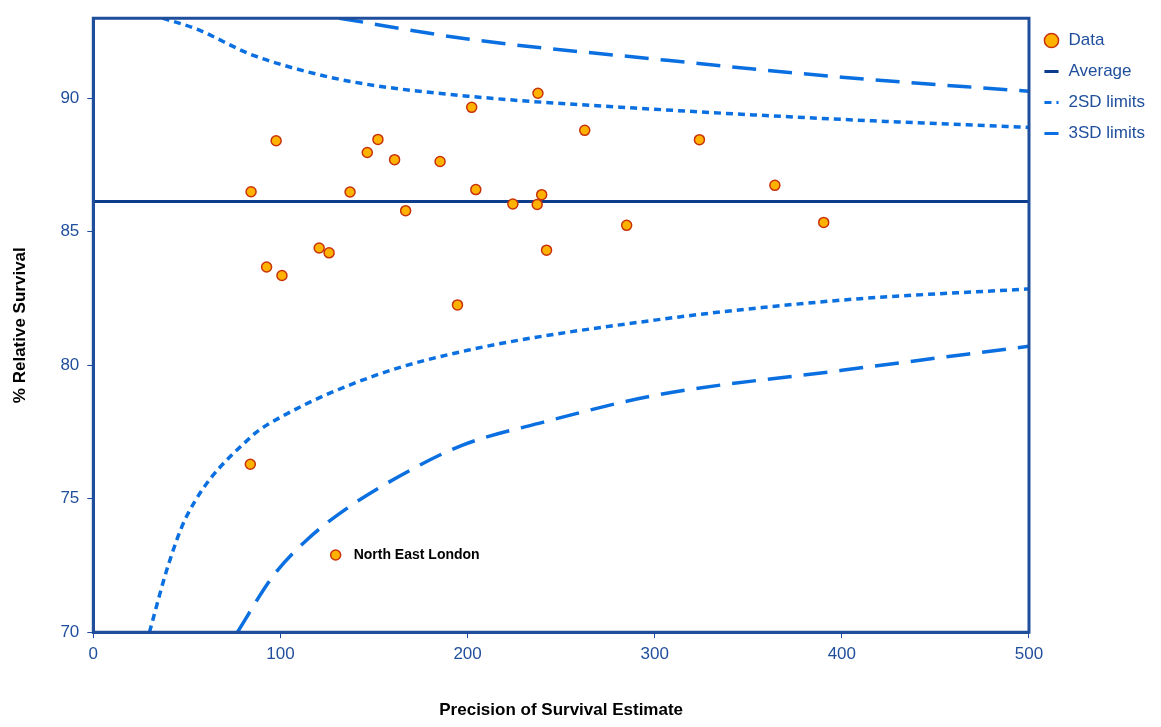 This screenshot has height=727, width=1161. What do you see at coordinates (1086, 40) in the screenshot?
I see `legend-label: Data` at bounding box center [1086, 40].